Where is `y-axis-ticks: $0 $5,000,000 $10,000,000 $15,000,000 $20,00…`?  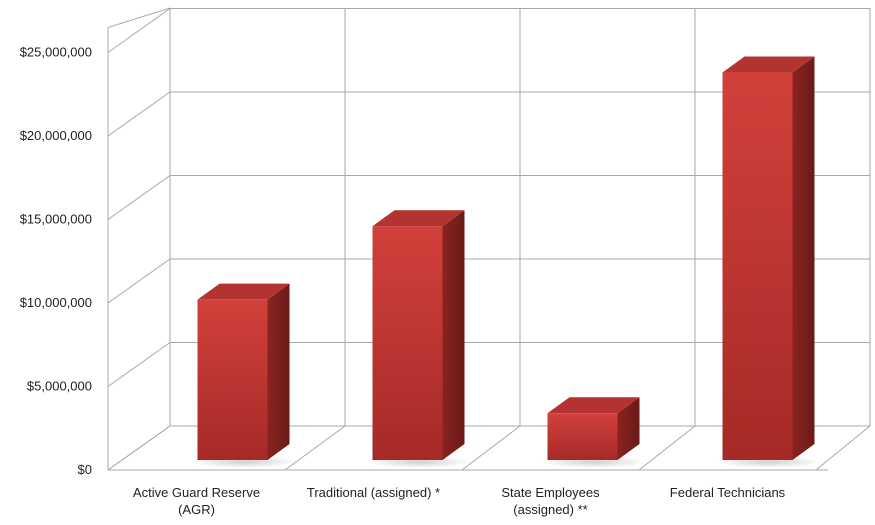
y-axis-ticks: $0 $5,000,000 $10,000,000 $15,000,000 $20,00… is located at coordinates (56, 261).